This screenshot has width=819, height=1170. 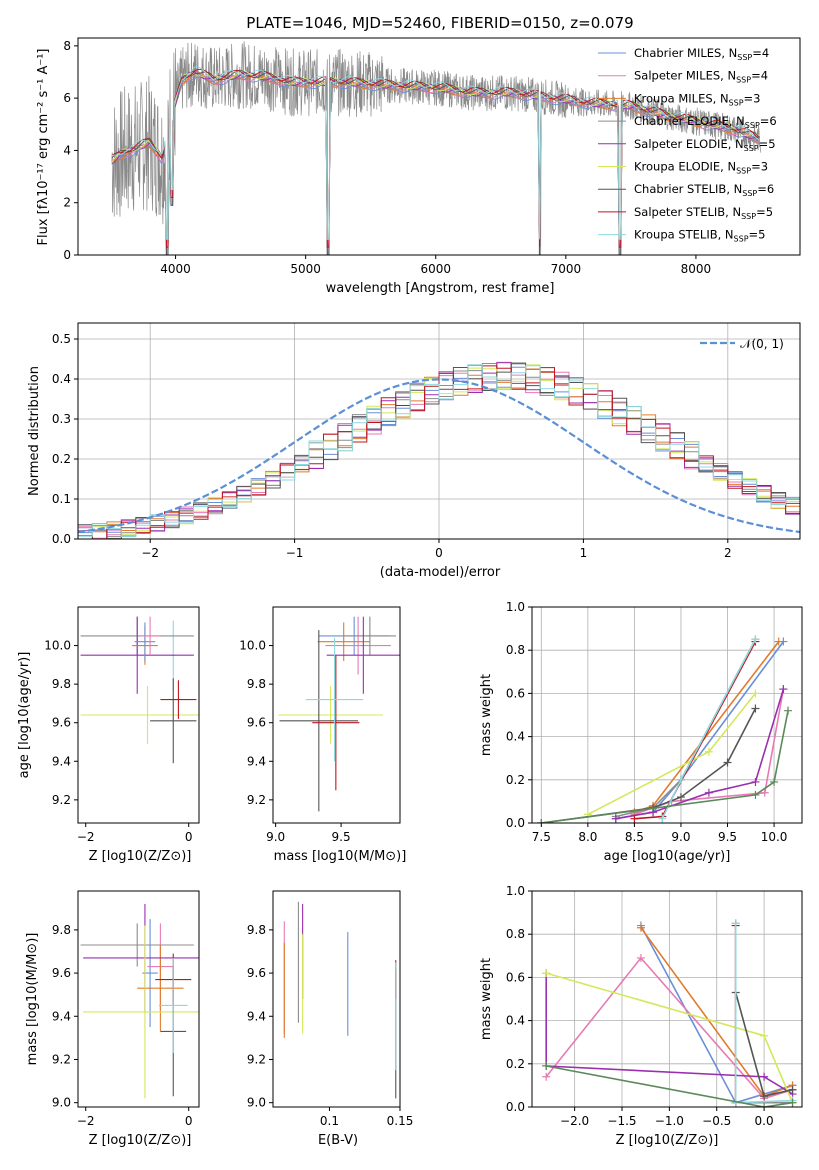 I want to click on x-tick-label: 4000, so click(x=175, y=269).